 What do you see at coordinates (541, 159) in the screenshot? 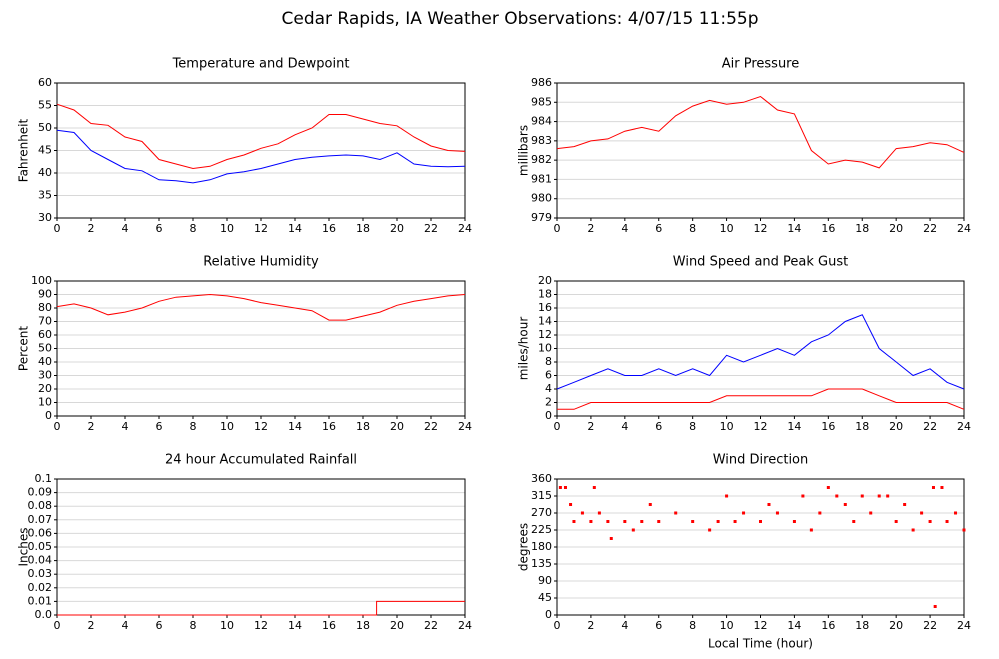
I see `y-tick-label: 982` at bounding box center [541, 159].